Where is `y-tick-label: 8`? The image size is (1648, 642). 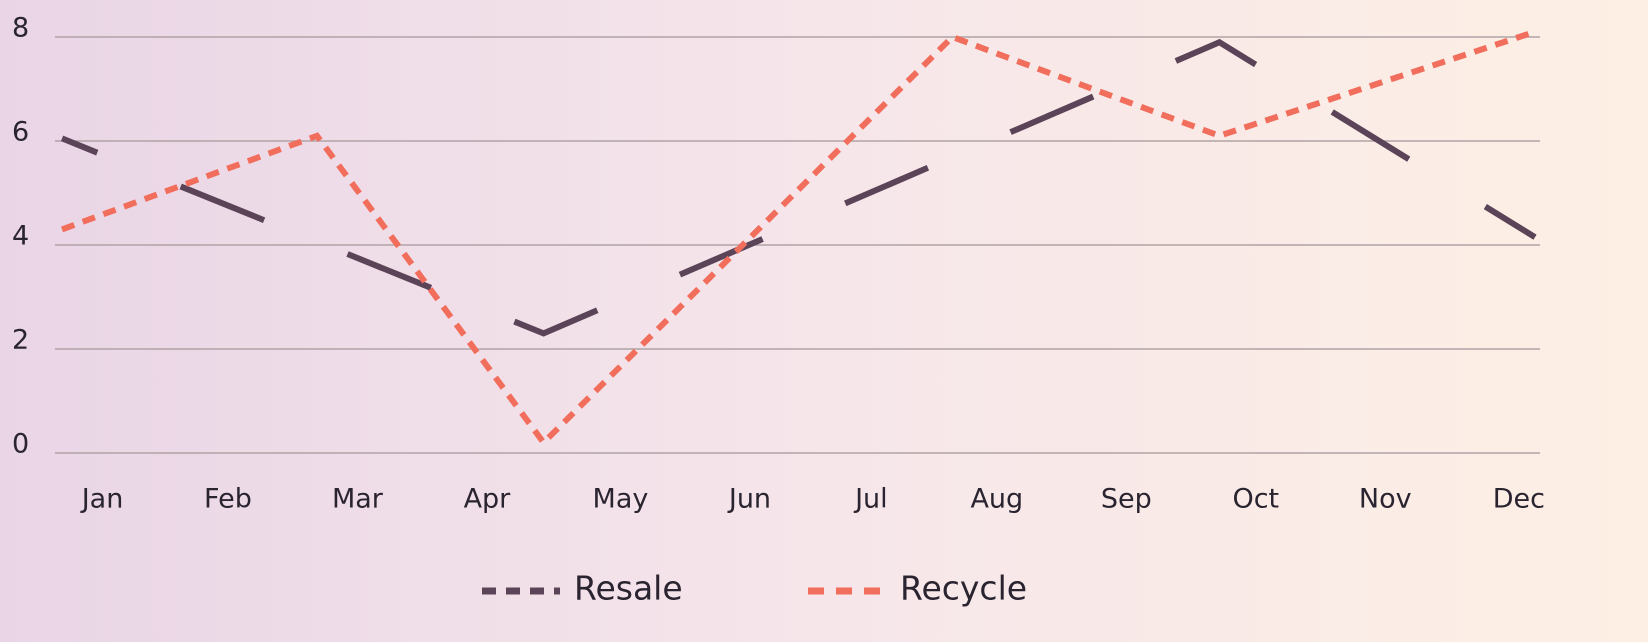 y-tick-label: 8 is located at coordinates (20, 28).